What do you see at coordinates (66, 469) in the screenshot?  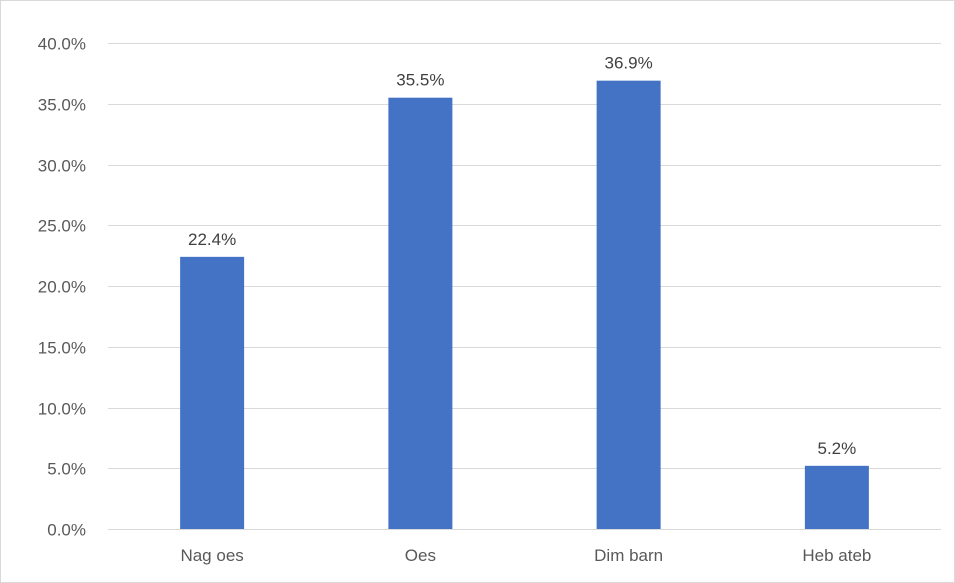 I see `y-tick-label: 5.0%` at bounding box center [66, 469].